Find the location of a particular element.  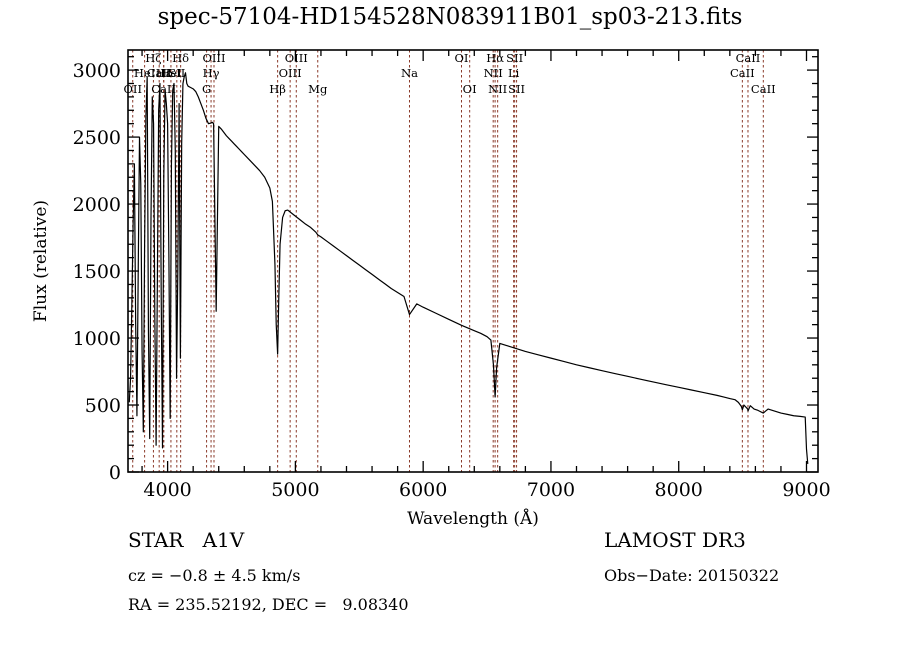

coordinates: RA = 235.52192, DEC = 9.08340 is located at coordinates (268, 604).